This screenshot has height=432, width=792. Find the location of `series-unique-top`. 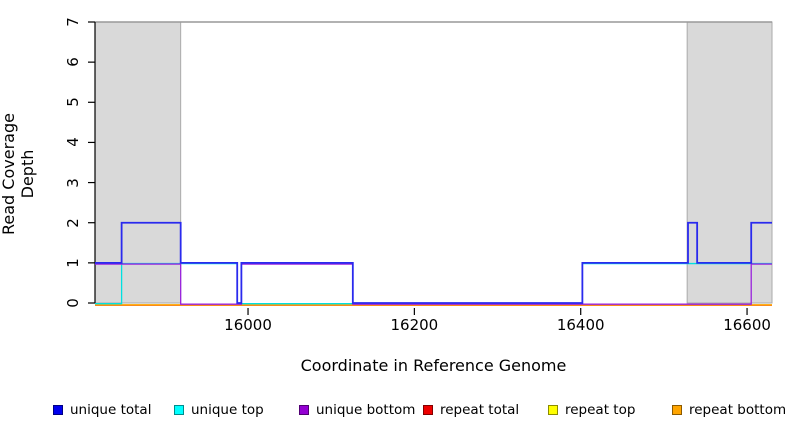

series-unique-top is located at coordinates (433, 283).